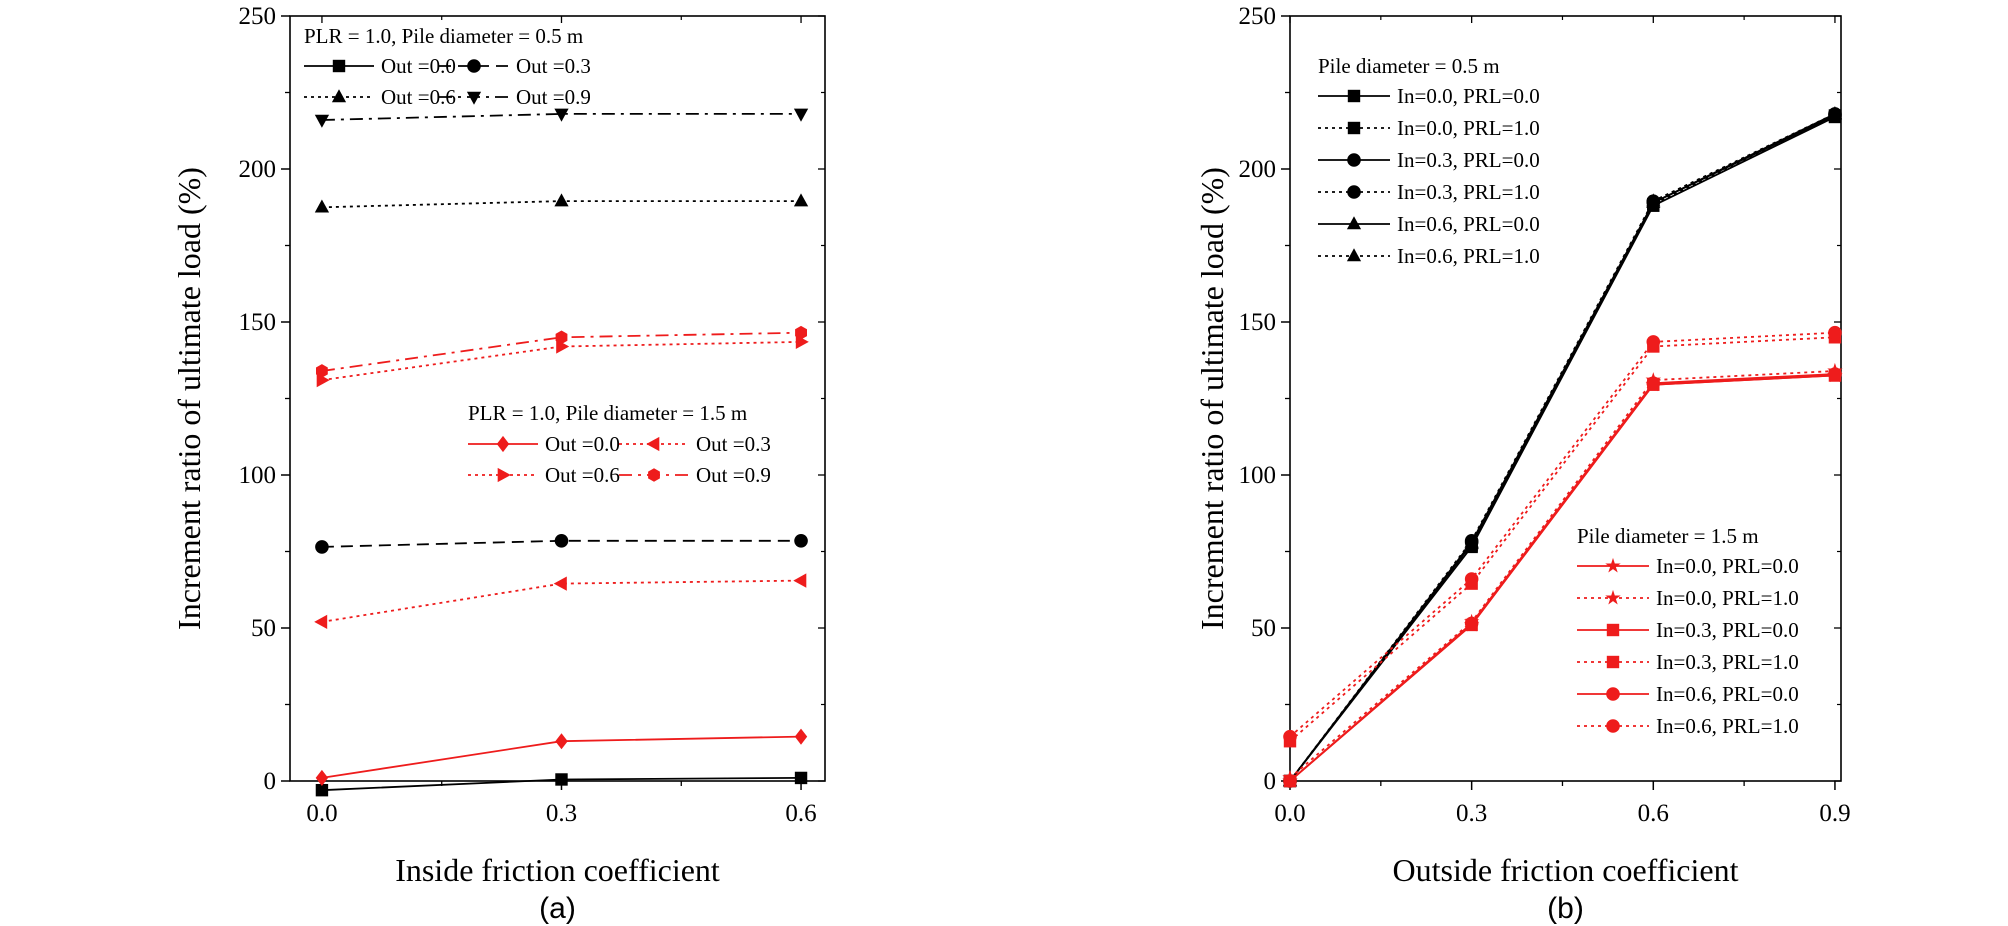  I want to click on legend-entry: In=0.6, PRL=0.0, so click(1468, 224).